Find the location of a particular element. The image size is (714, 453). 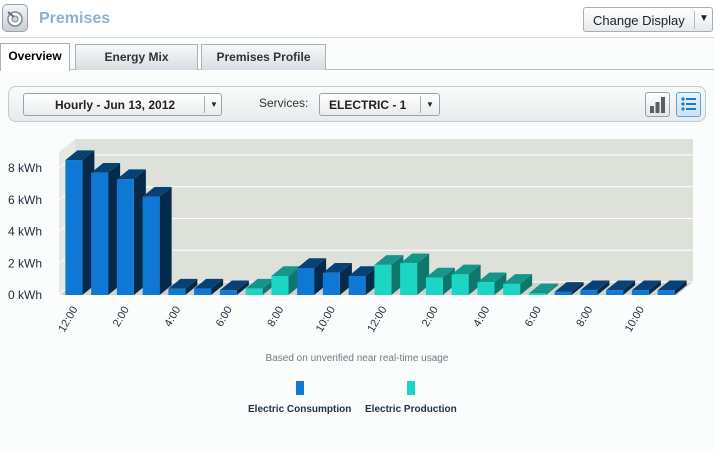

tab-overview: Overview is located at coordinates (35, 57).